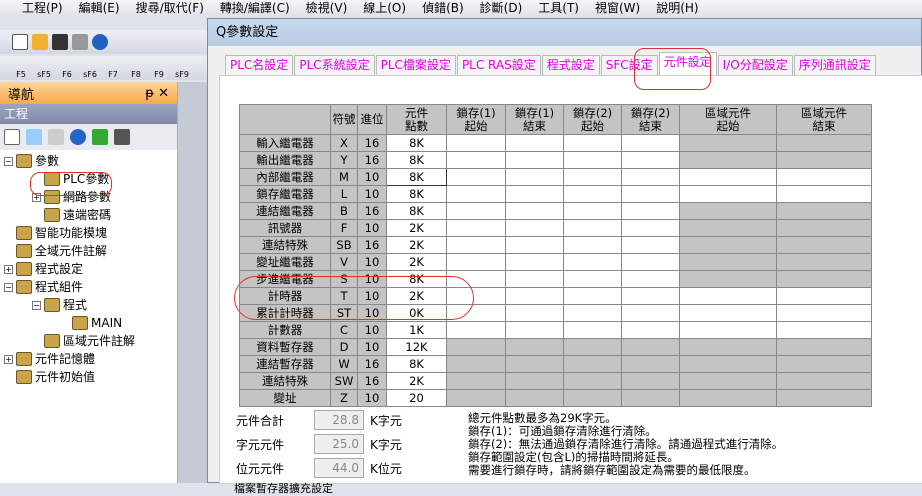  Describe the element at coordinates (100, 42) in the screenshot. I see `help-icon` at that location.